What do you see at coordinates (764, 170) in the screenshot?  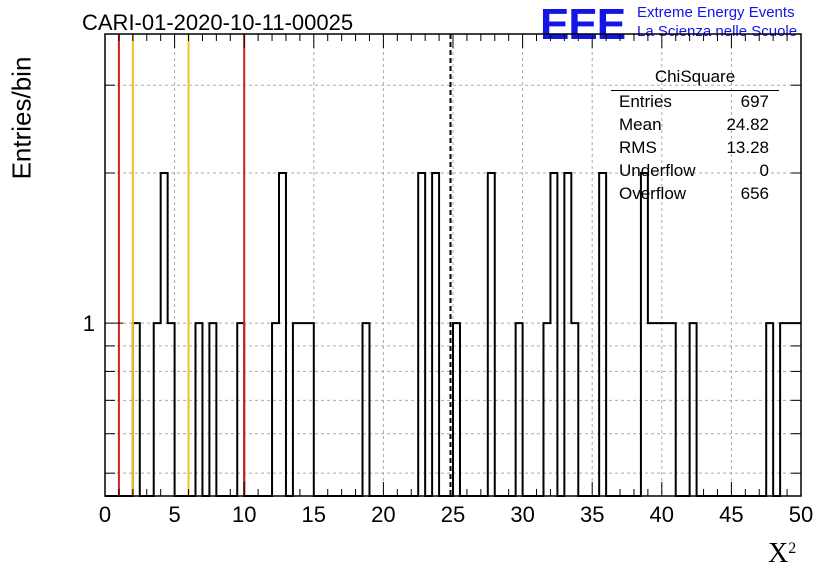 I see `stats-value: 0` at bounding box center [764, 170].